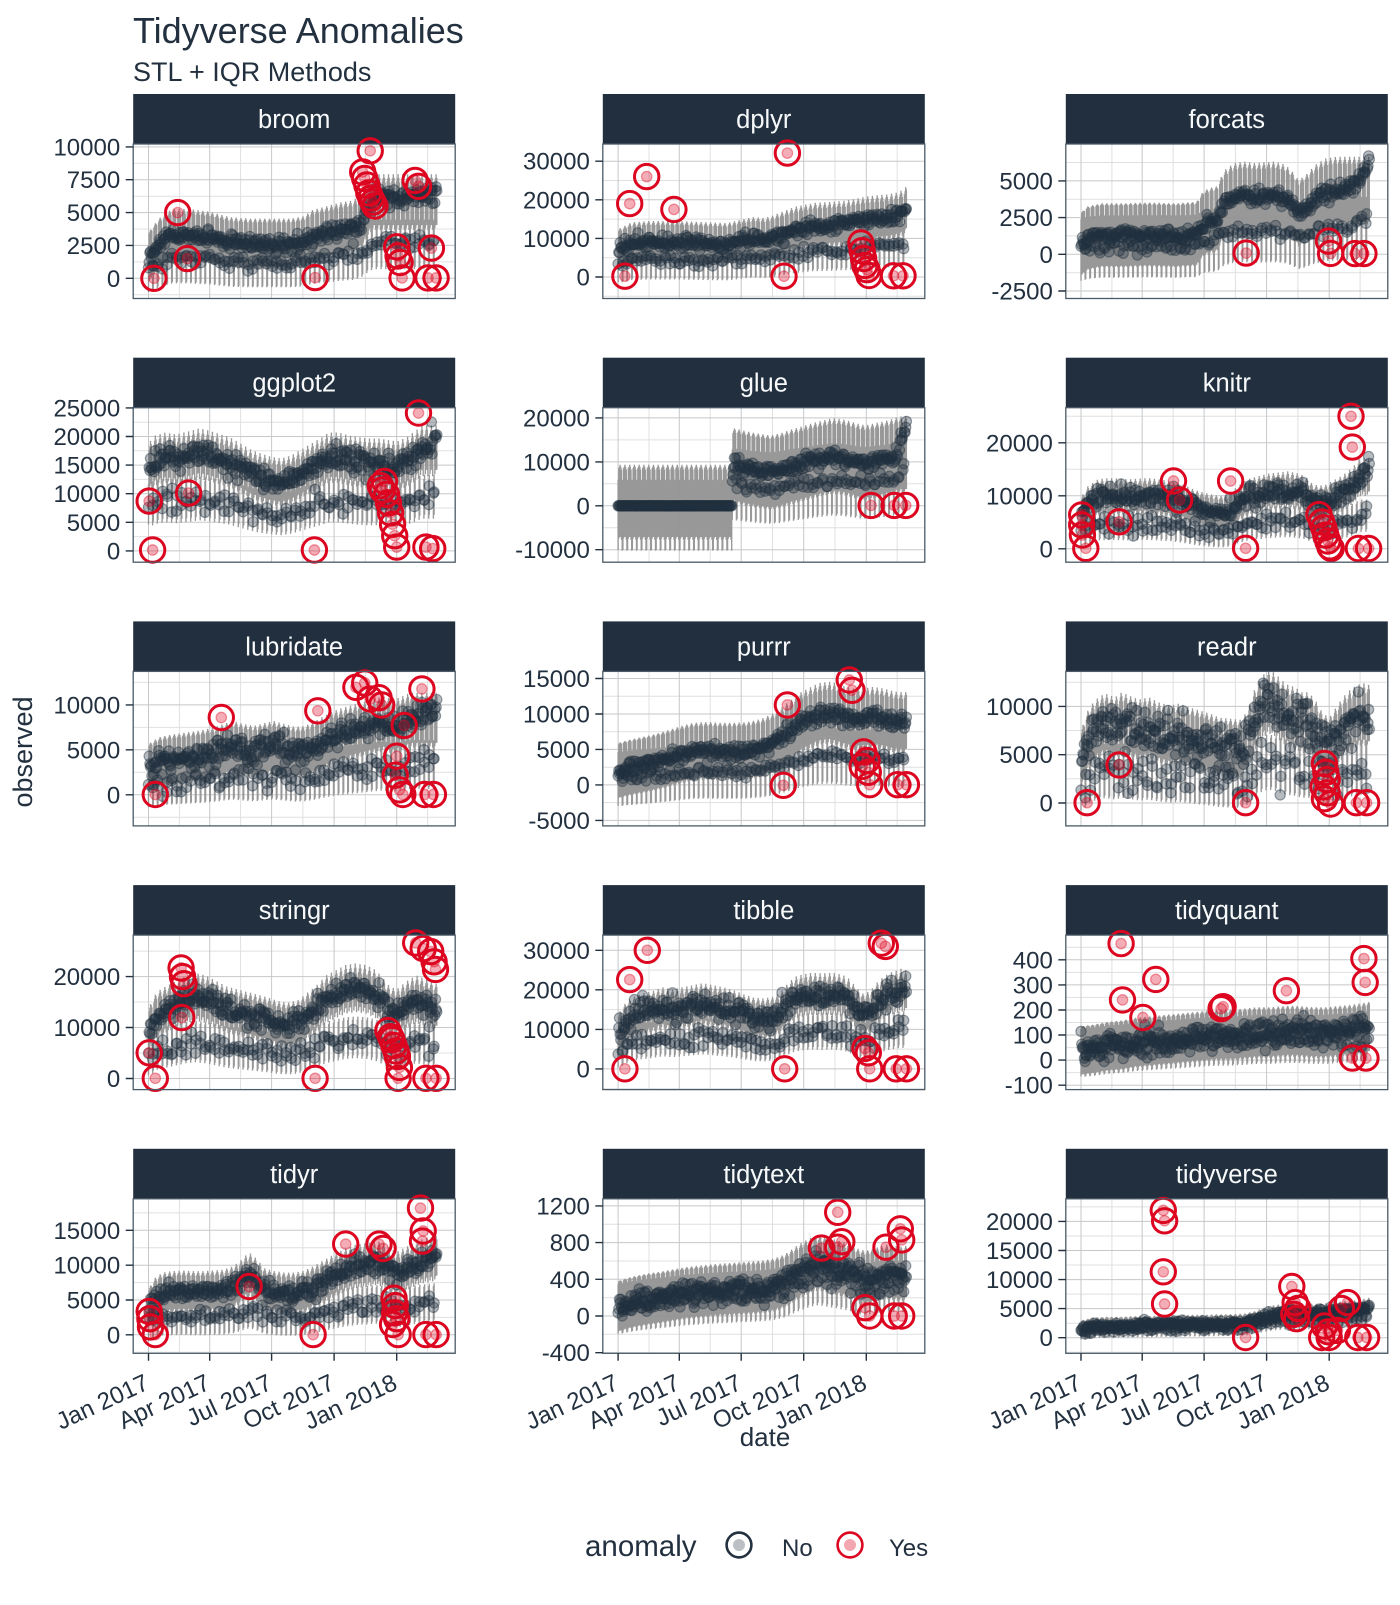  I want to click on svg-text: ggplot2, so click(294, 384).